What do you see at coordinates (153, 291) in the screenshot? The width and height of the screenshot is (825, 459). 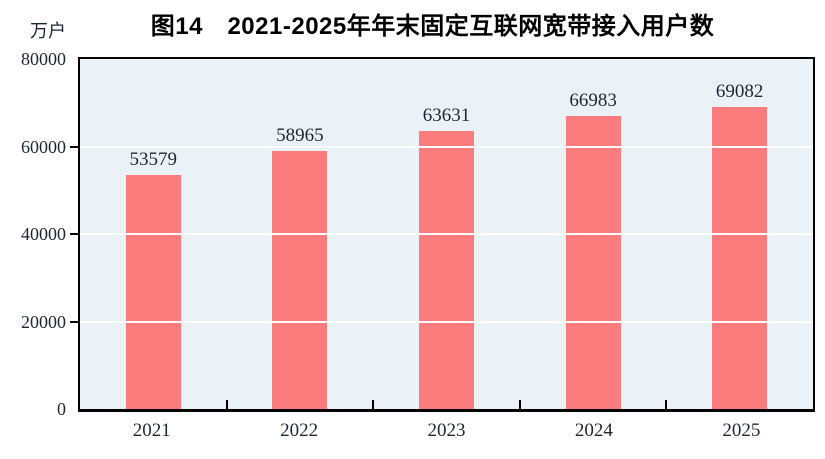 I see `bar-2021` at bounding box center [153, 291].